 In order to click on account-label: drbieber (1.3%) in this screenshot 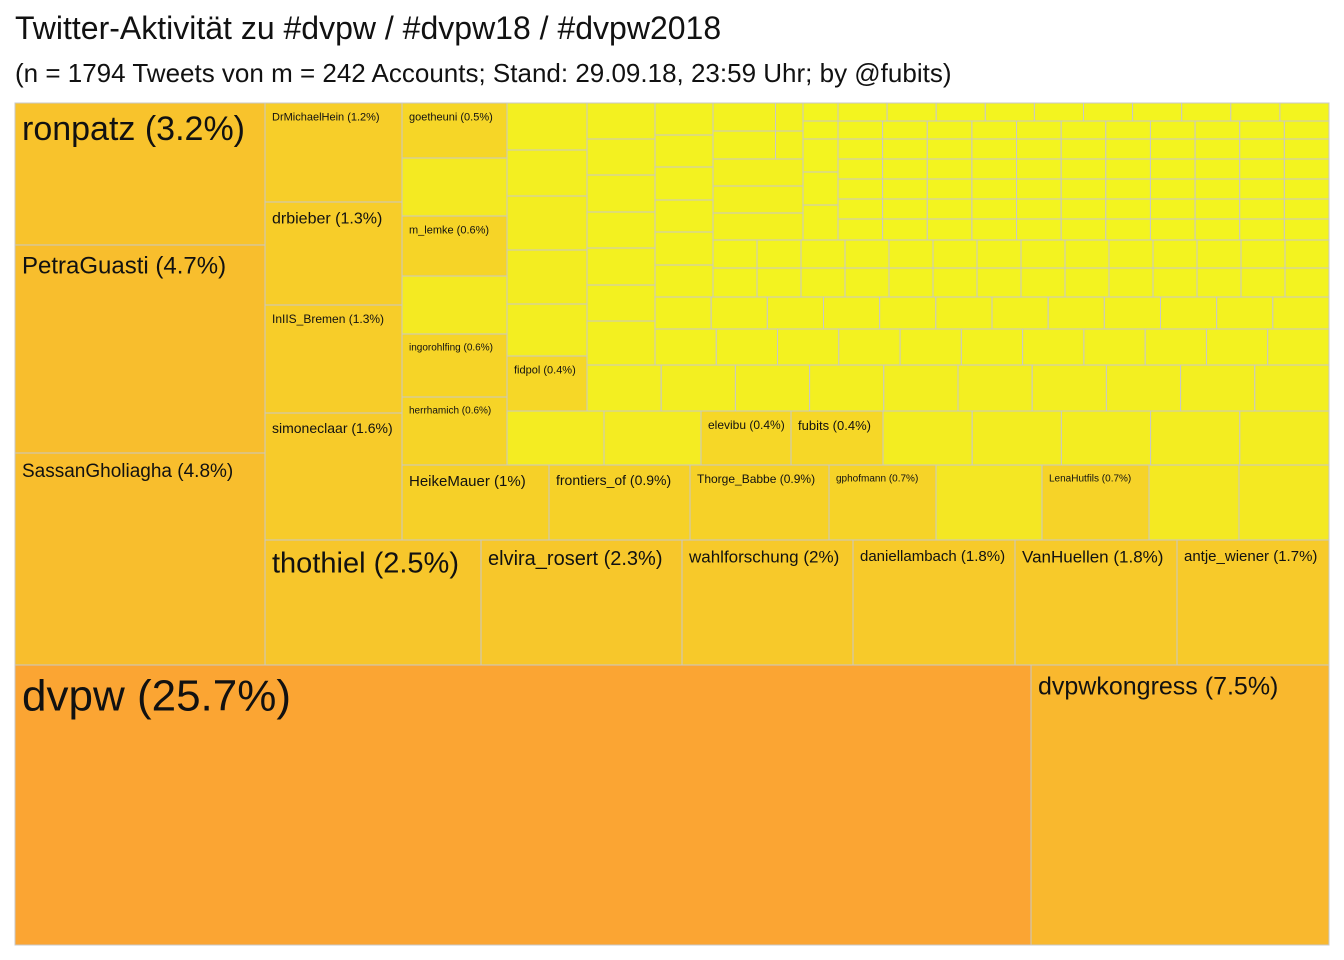, I will do `click(327, 219)`.